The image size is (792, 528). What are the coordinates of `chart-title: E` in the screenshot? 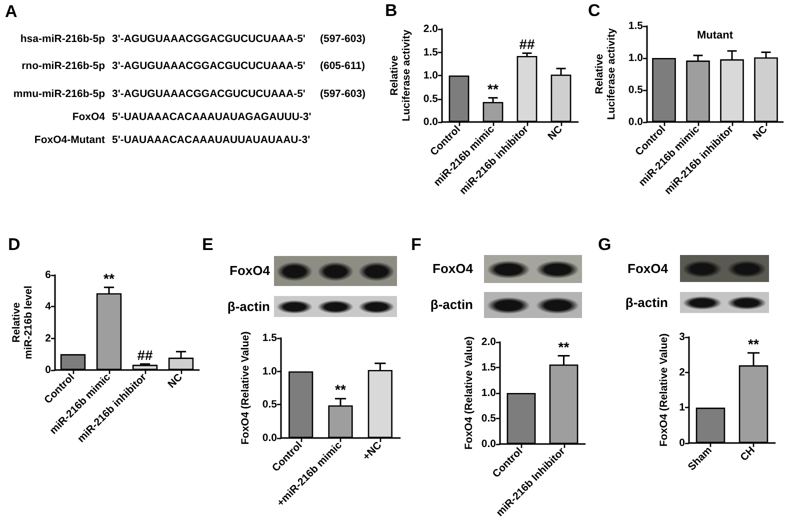 It's located at (208, 244).